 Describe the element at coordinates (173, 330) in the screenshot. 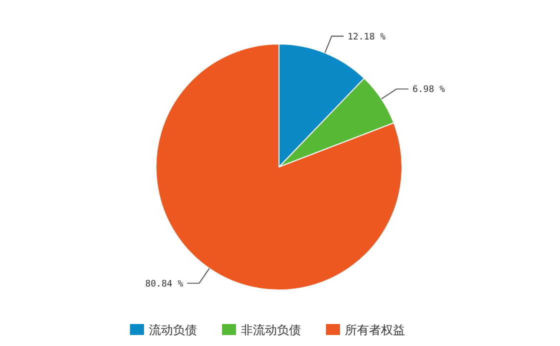

I see `legend-label: 流动负债` at that location.